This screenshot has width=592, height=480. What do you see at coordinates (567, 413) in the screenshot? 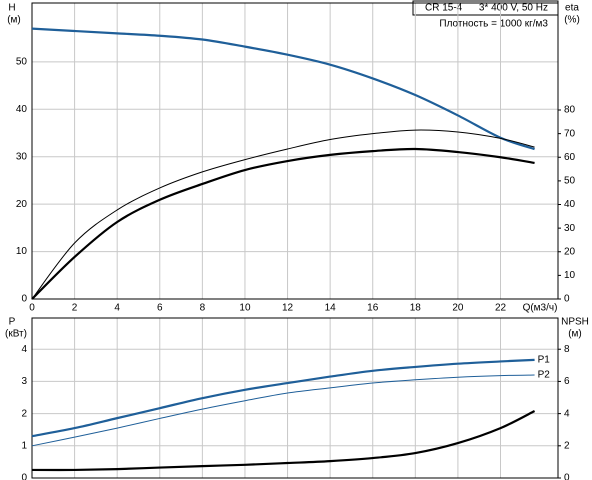
I see `y2-tick-label: 4` at bounding box center [567, 413].